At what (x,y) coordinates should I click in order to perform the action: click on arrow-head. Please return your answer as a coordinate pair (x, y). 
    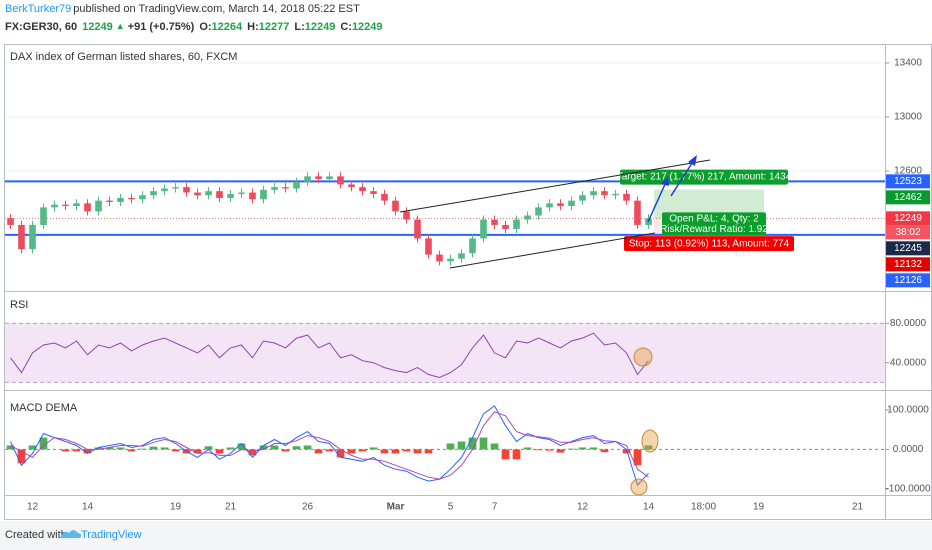
    Looking at the image, I should click on (692, 160).